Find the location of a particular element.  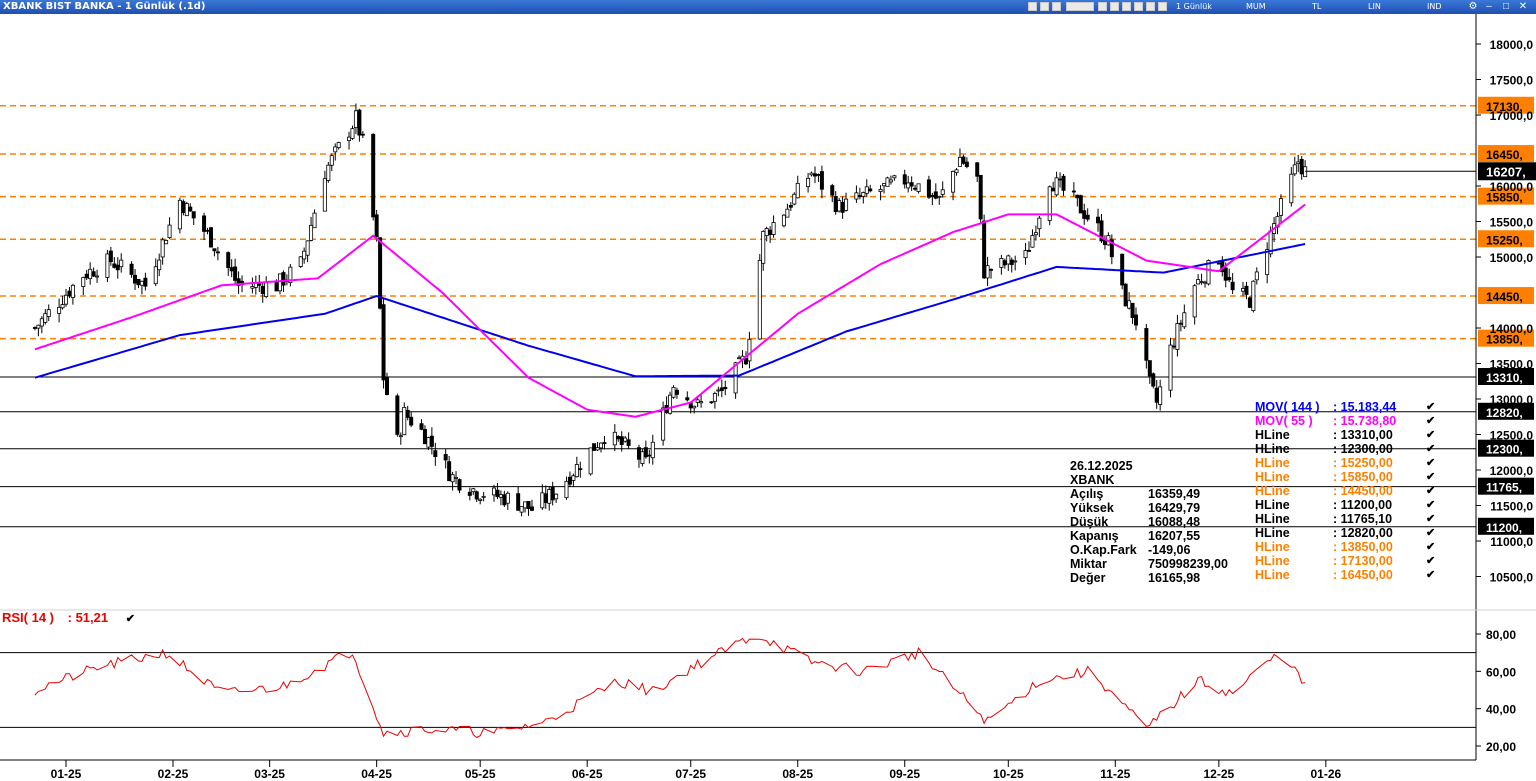

period-selector: 1 Günlük is located at coordinates (1194, 6).